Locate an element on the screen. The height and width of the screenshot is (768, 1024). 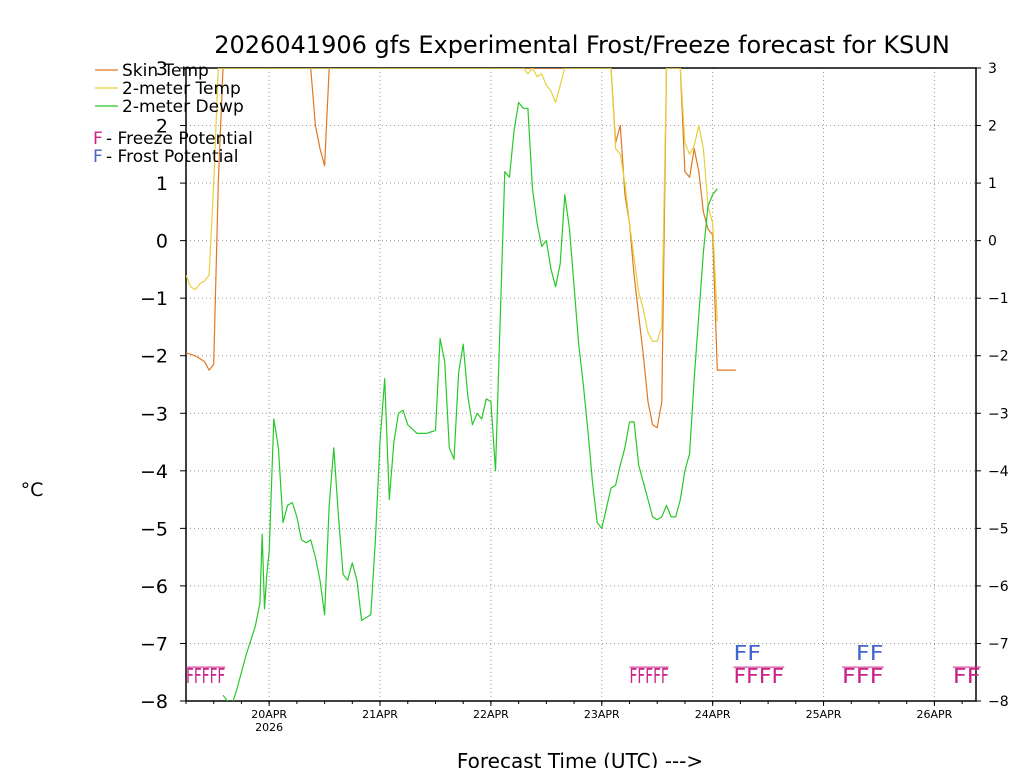
freeze-potential-mark: FF is located at coordinates (967, 676).